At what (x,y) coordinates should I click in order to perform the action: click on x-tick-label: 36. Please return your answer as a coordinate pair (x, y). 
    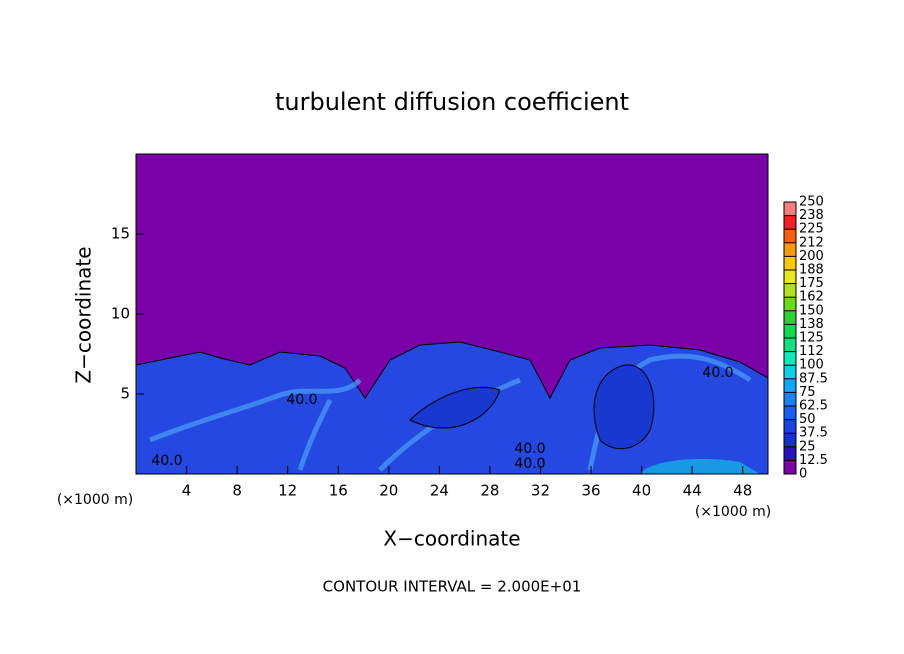
    Looking at the image, I should click on (590, 491).